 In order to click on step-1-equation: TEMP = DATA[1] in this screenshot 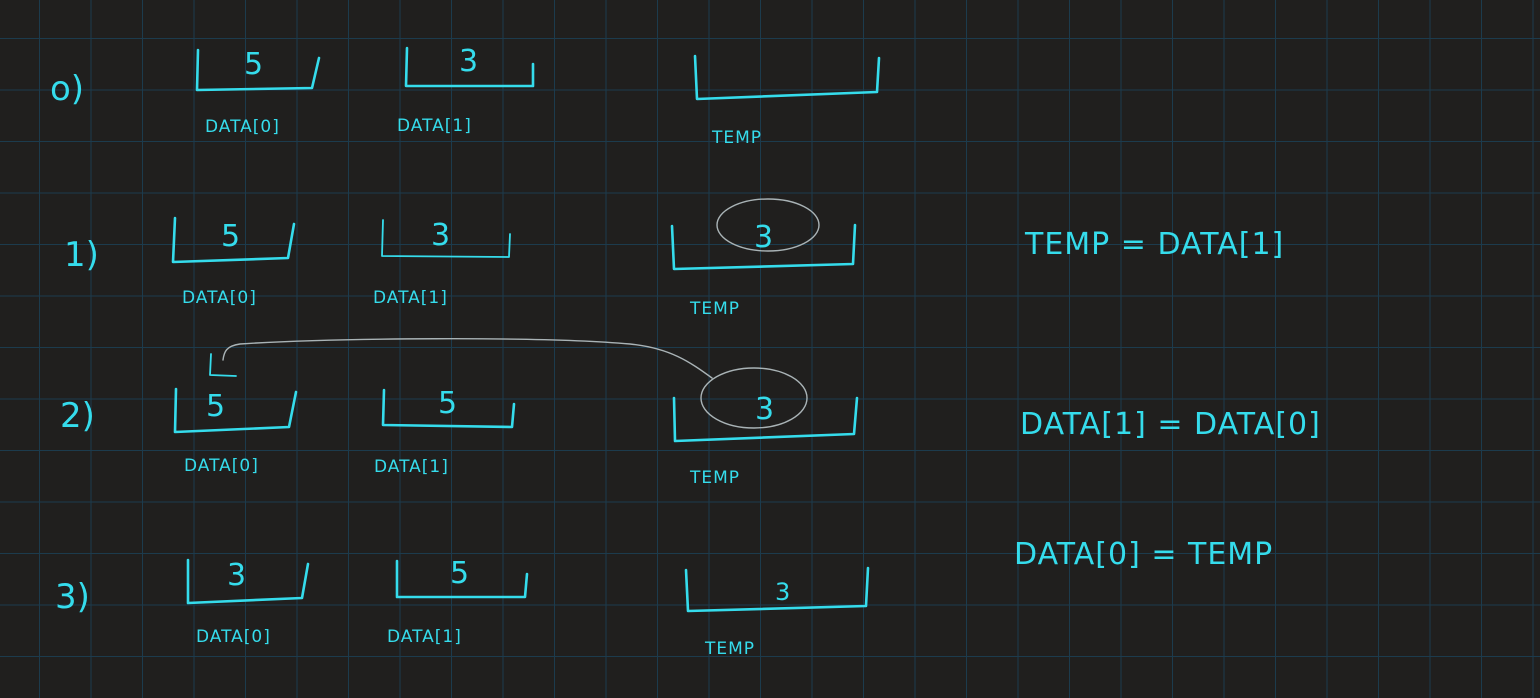, I will do `click(1154, 244)`.